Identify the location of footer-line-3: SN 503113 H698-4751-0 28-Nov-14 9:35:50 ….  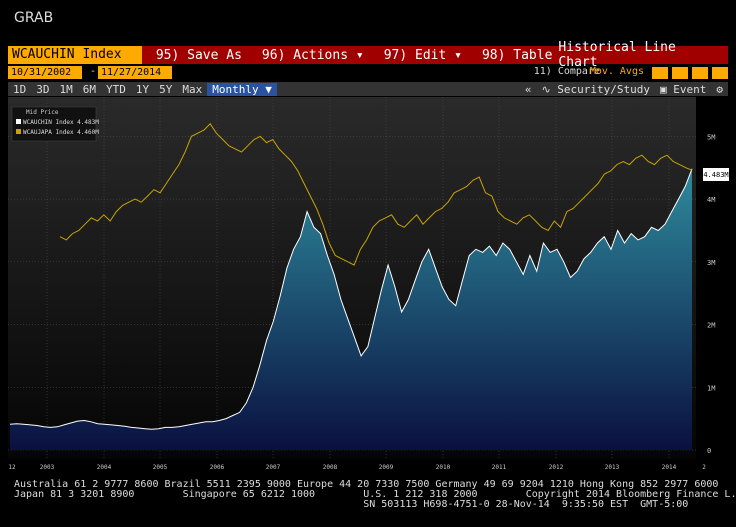
(351, 504).